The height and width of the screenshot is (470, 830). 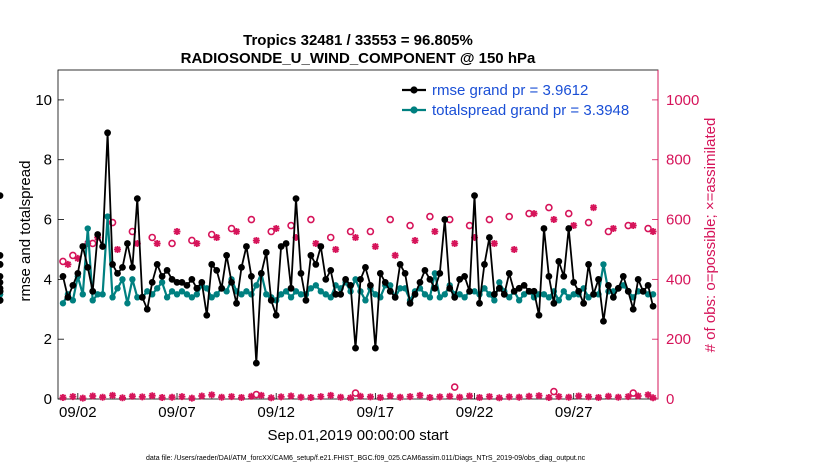 What do you see at coordinates (376, 412) in the screenshot?
I see `x-tick-label: 09/17` at bounding box center [376, 412].